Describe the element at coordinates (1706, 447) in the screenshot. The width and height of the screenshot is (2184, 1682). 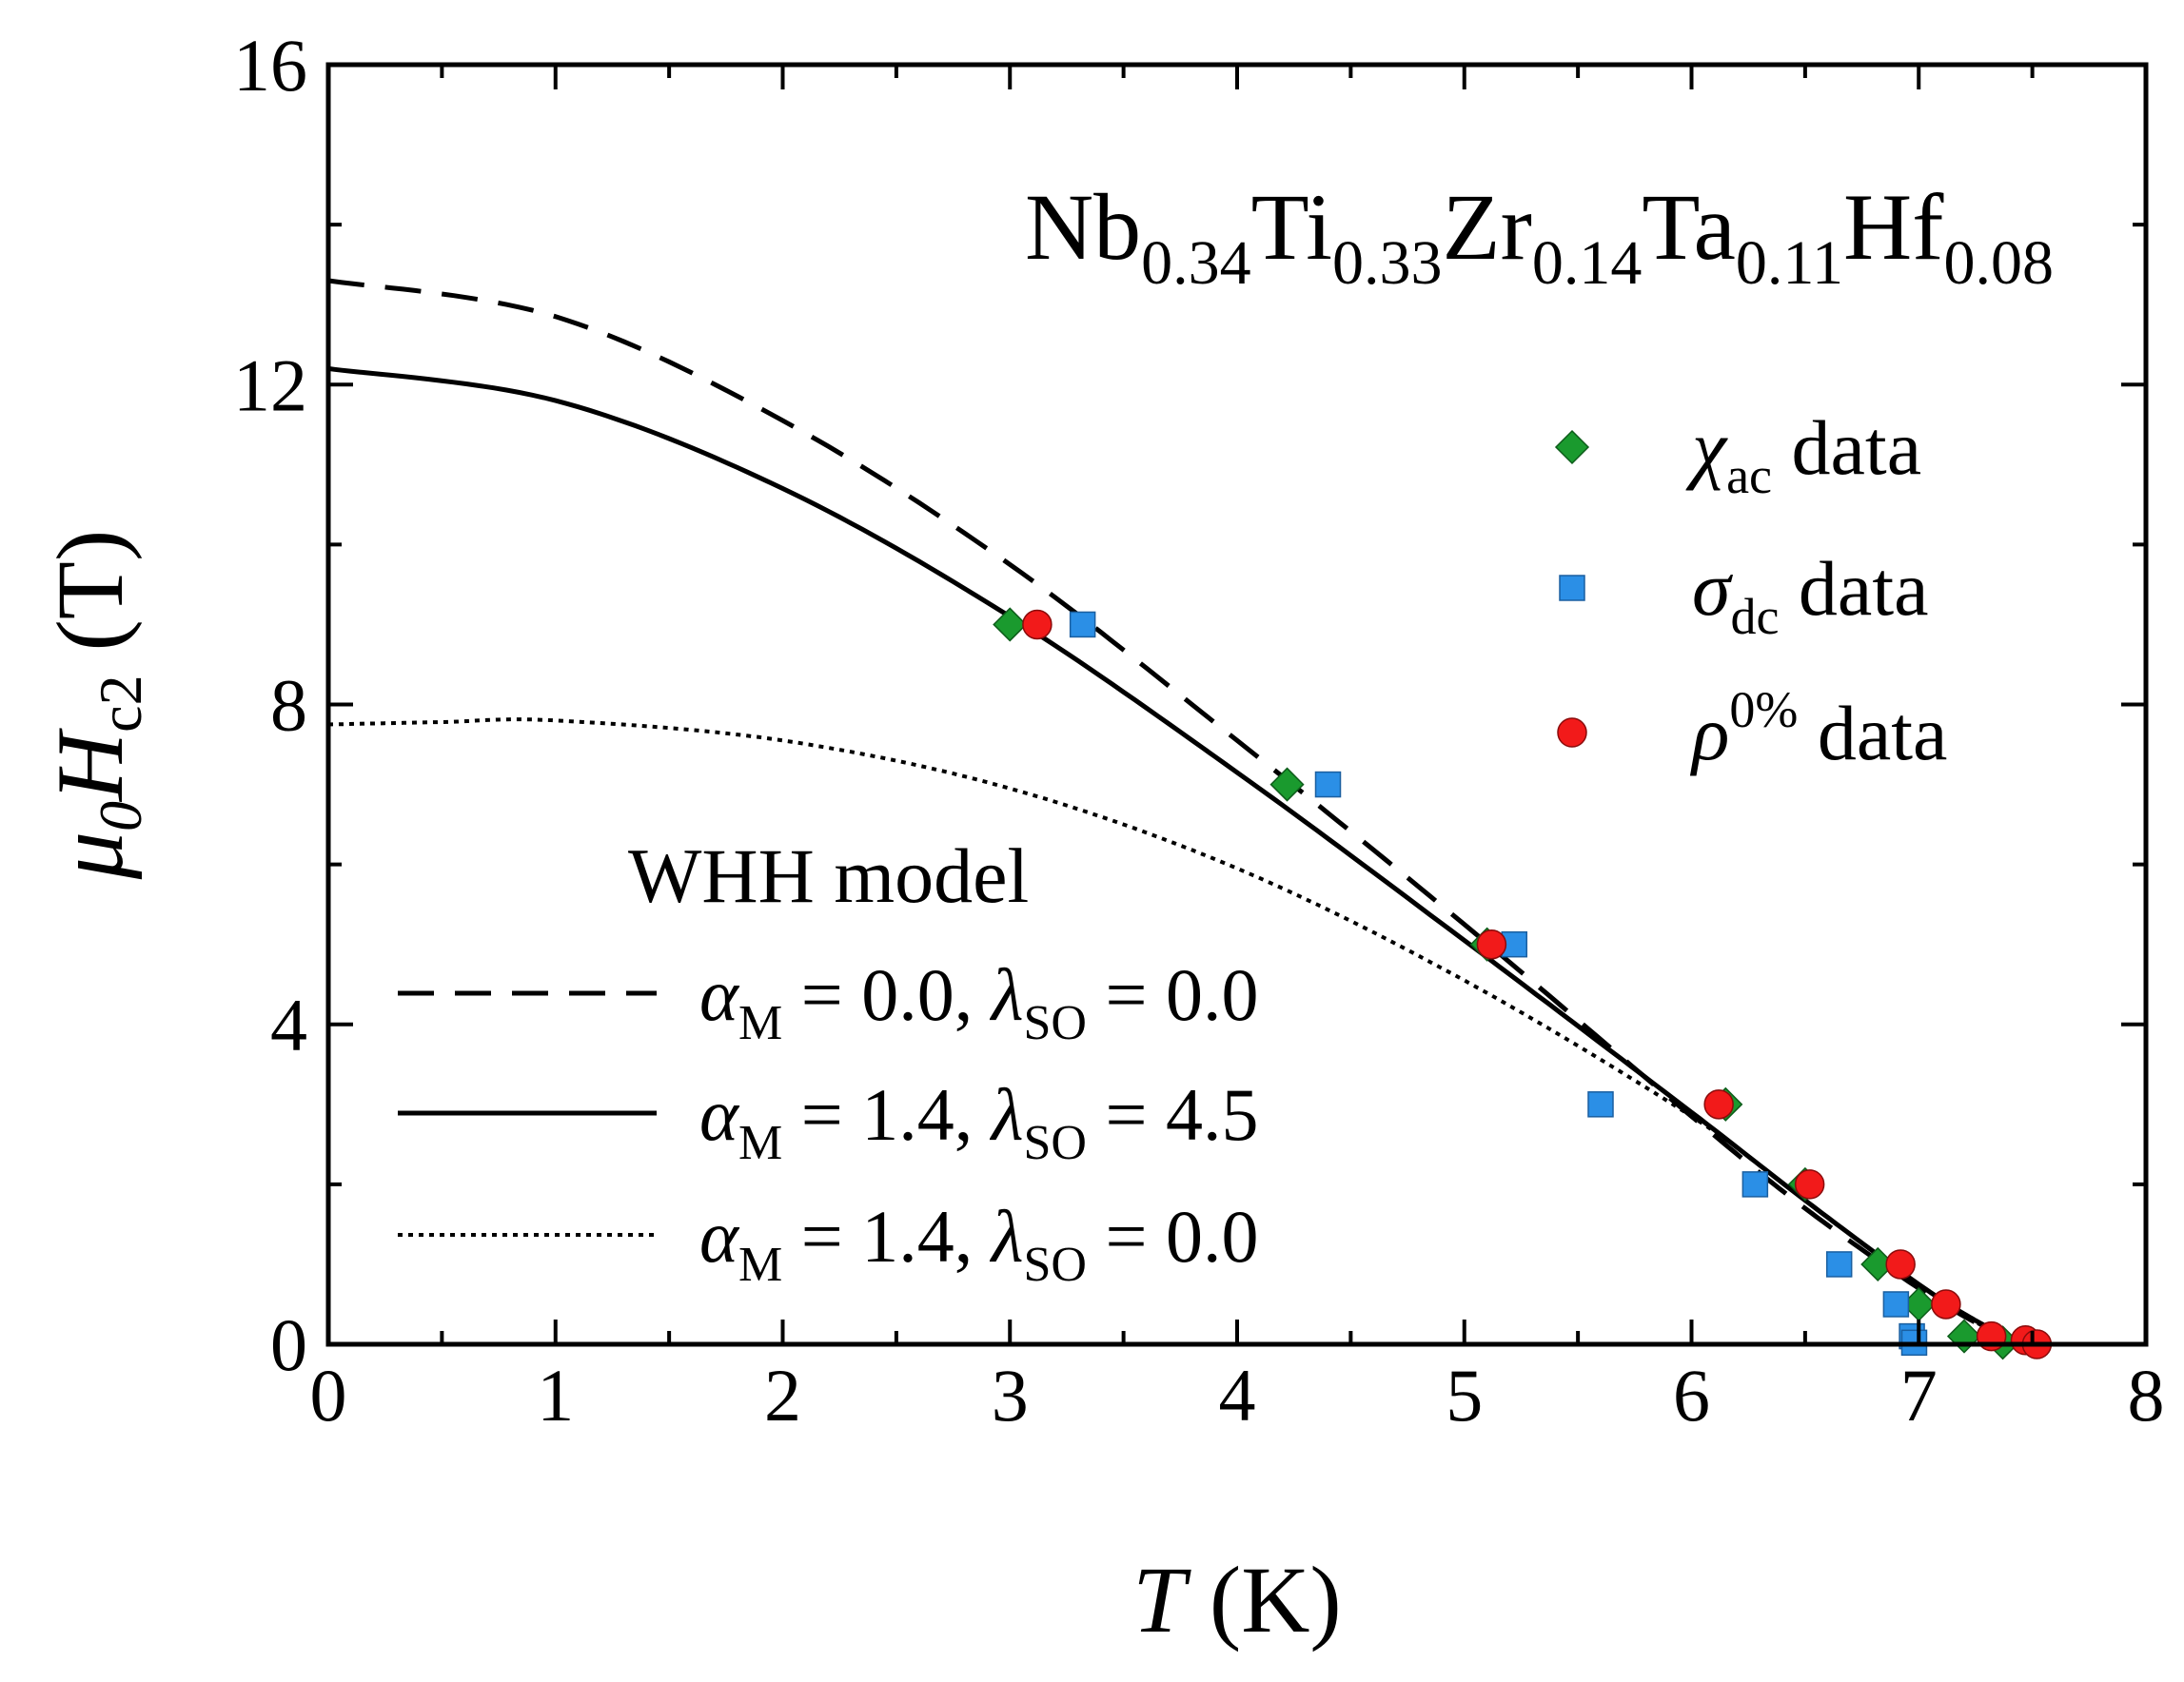
I see `legend-symbol: χ` at that location.